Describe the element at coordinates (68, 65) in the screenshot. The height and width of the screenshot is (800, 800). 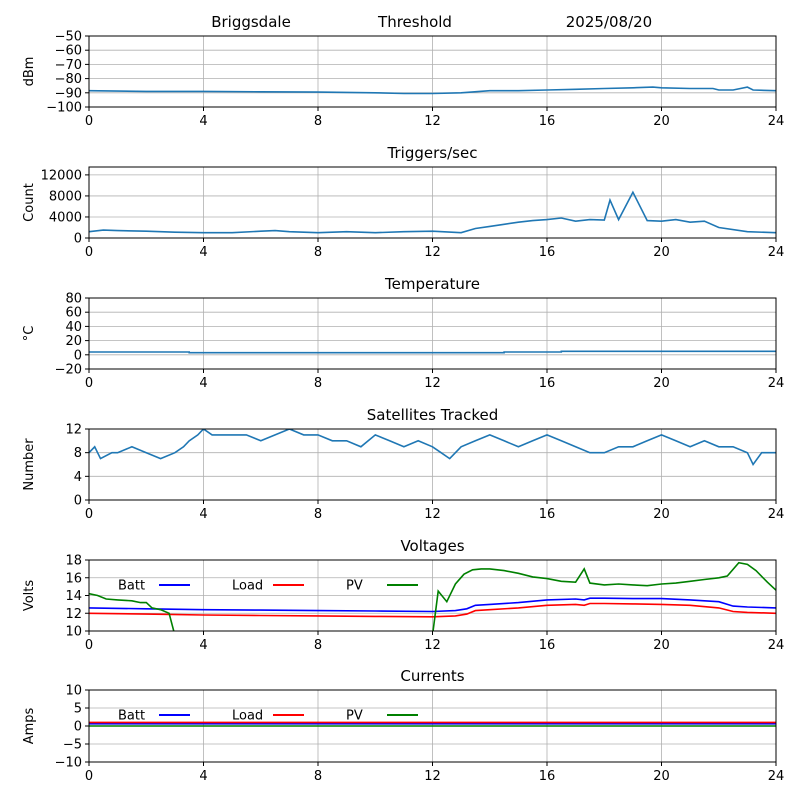
I see `y-tick-label: −70` at that location.